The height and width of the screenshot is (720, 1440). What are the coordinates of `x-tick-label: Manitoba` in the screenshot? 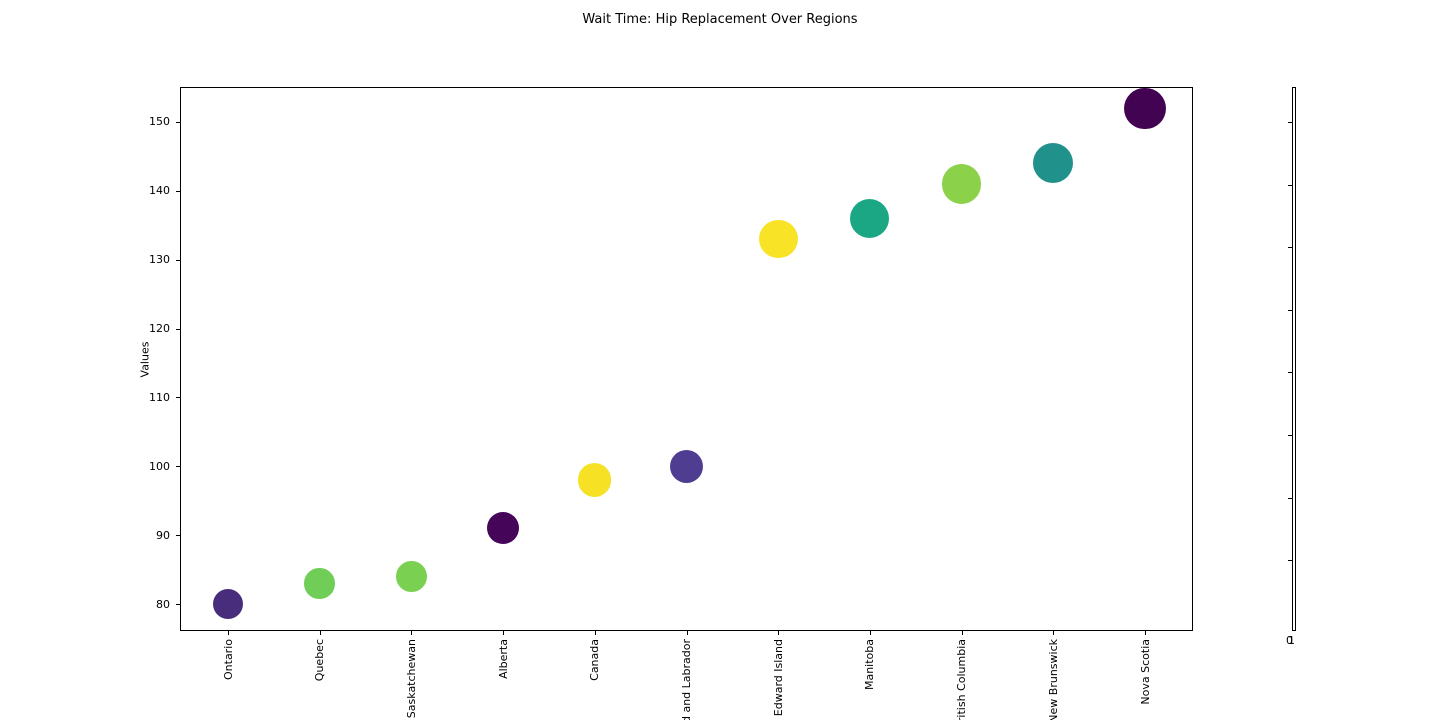 It's located at (870, 665).